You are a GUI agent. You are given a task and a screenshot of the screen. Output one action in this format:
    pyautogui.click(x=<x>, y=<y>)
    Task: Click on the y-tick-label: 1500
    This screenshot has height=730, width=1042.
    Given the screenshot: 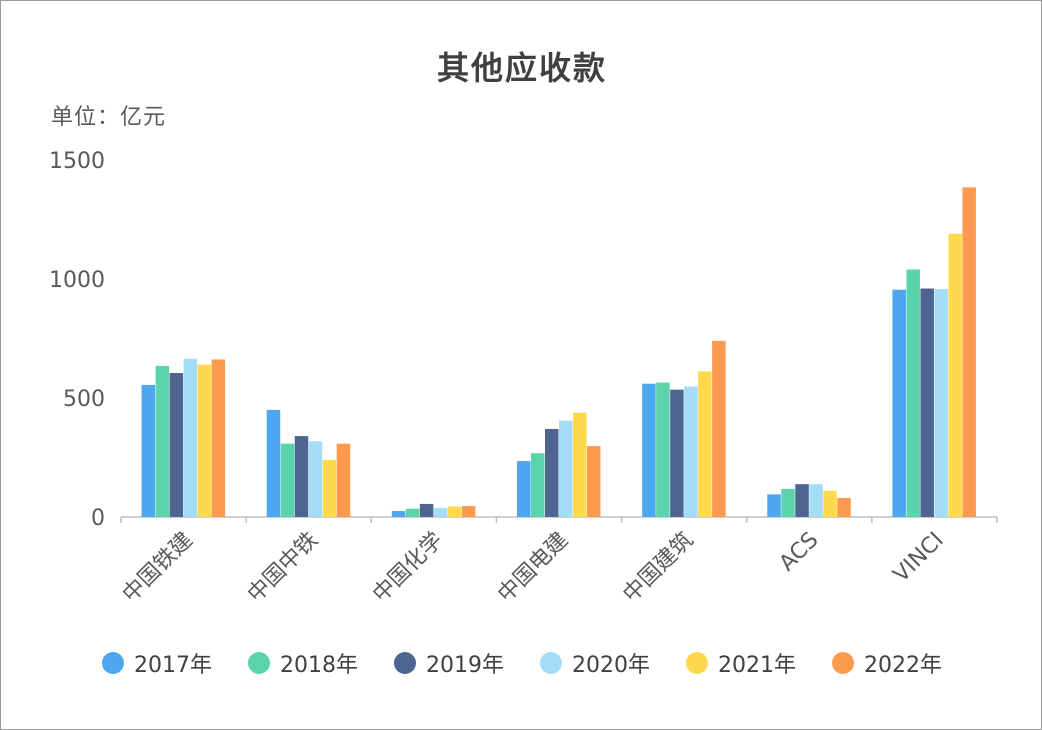 What is the action you would take?
    pyautogui.click(x=77, y=161)
    